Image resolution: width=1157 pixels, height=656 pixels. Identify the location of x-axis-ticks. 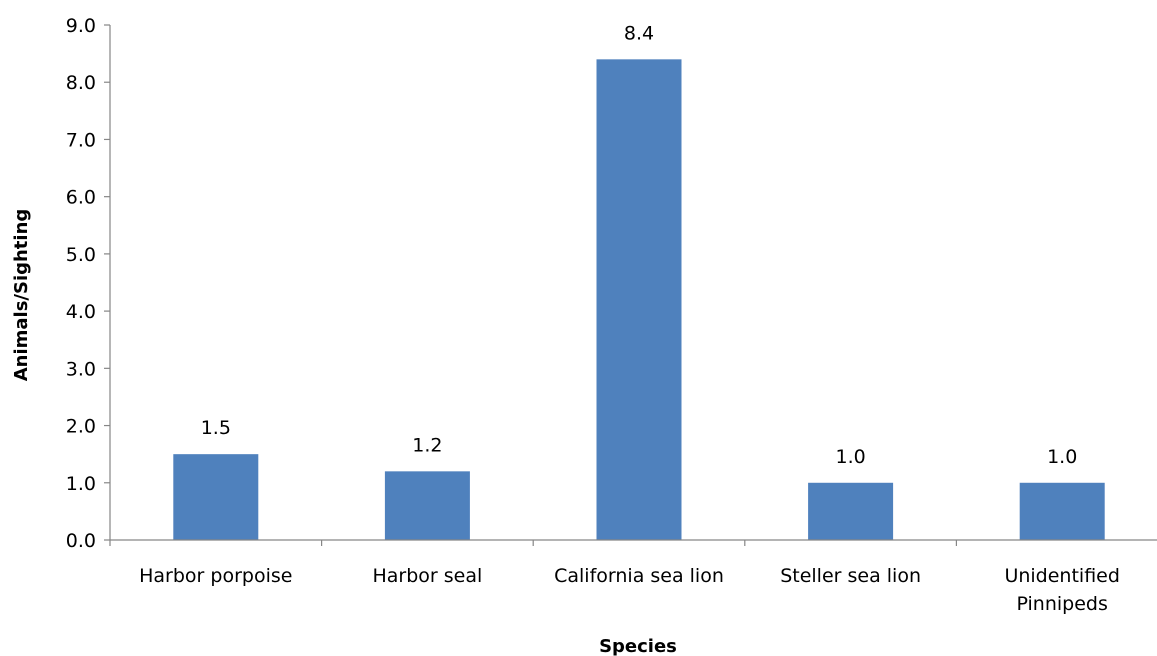
(533, 543).